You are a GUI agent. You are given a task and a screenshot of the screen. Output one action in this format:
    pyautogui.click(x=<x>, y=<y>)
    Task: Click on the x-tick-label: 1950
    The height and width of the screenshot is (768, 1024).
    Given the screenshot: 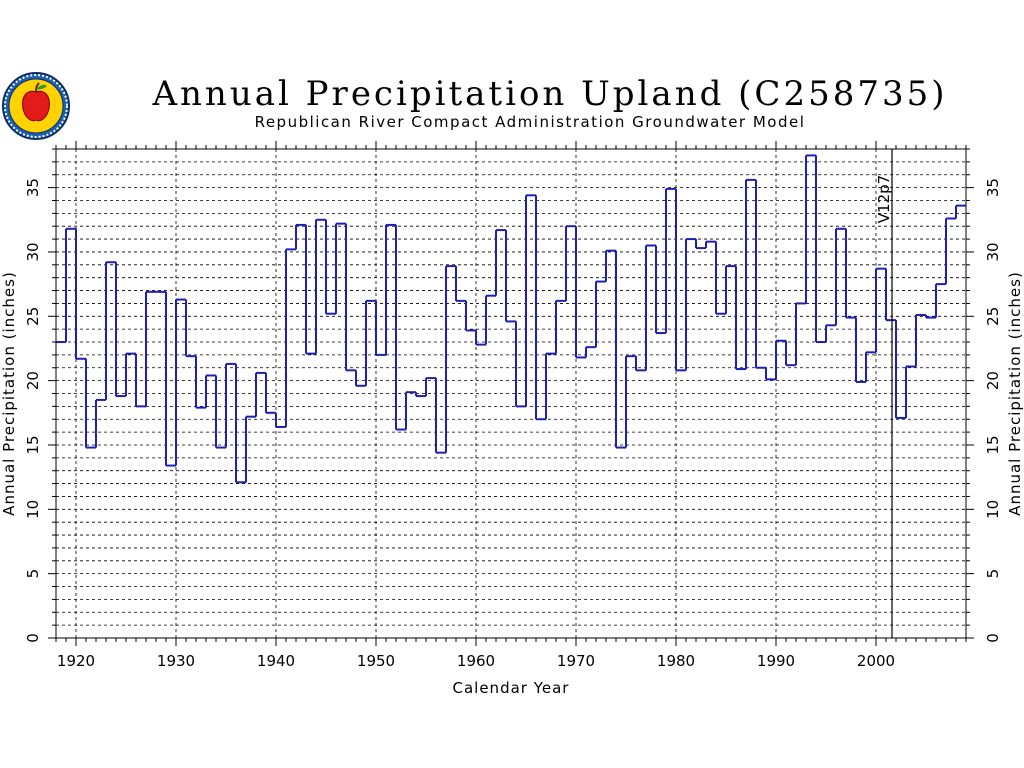 What is the action you would take?
    pyautogui.click(x=376, y=661)
    